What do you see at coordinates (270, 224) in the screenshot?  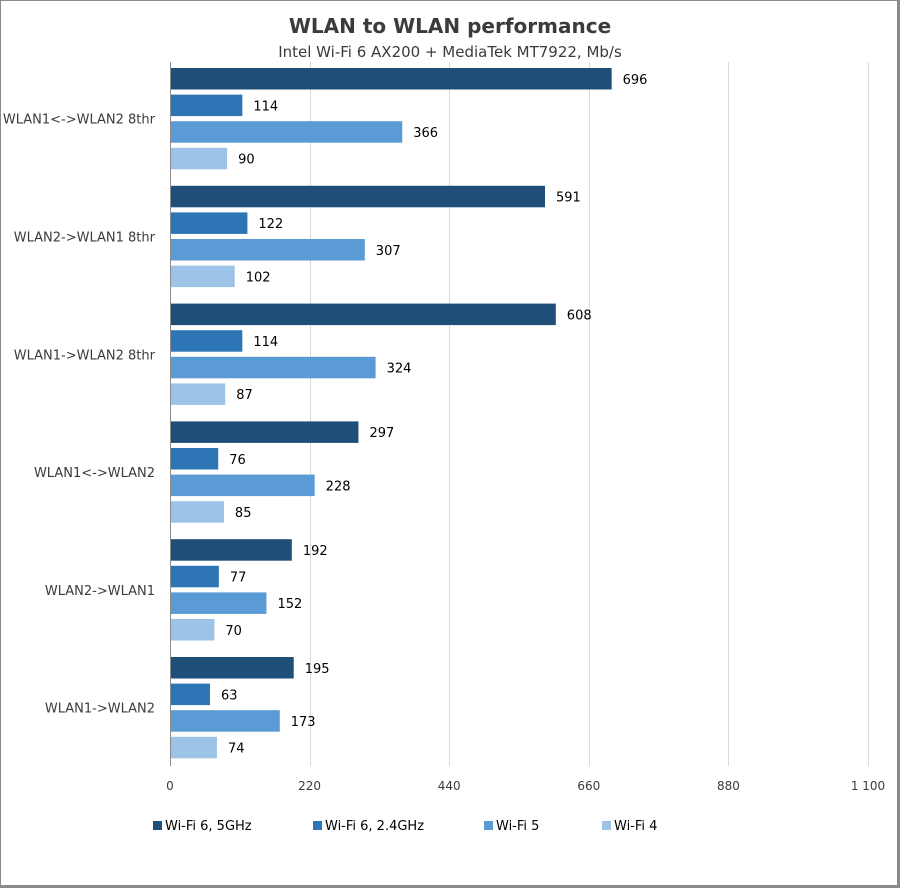 I see `data-label: 122` at bounding box center [270, 224].